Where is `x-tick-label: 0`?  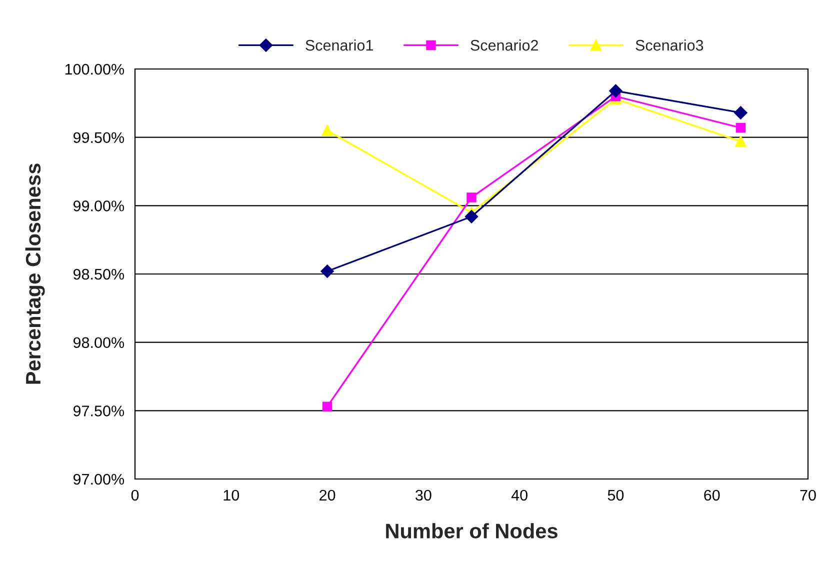 x-tick-label: 0 is located at coordinates (135, 495).